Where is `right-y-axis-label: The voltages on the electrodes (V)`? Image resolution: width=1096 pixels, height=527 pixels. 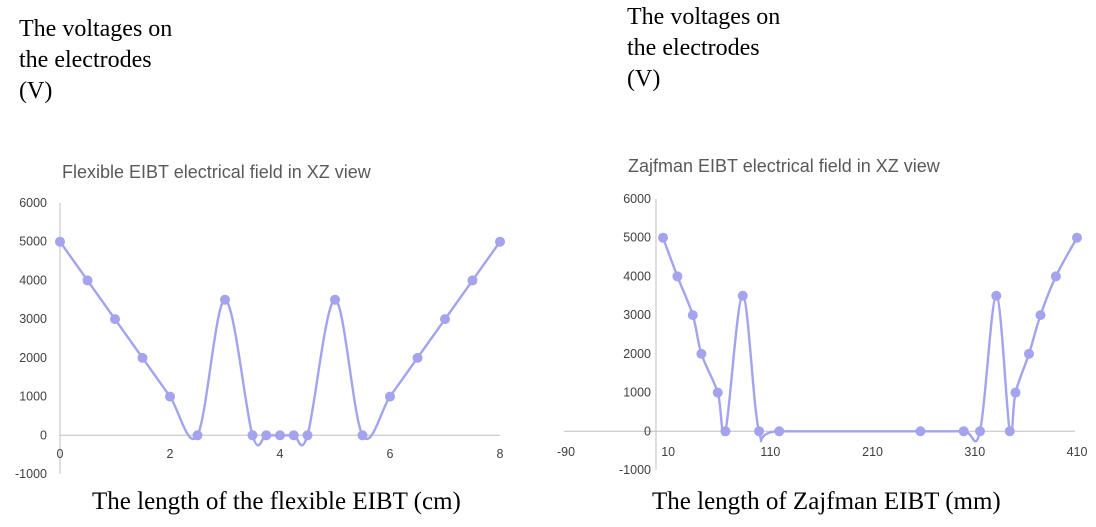 right-y-axis-label: The voltages on the electrodes (V) is located at coordinates (703, 48).